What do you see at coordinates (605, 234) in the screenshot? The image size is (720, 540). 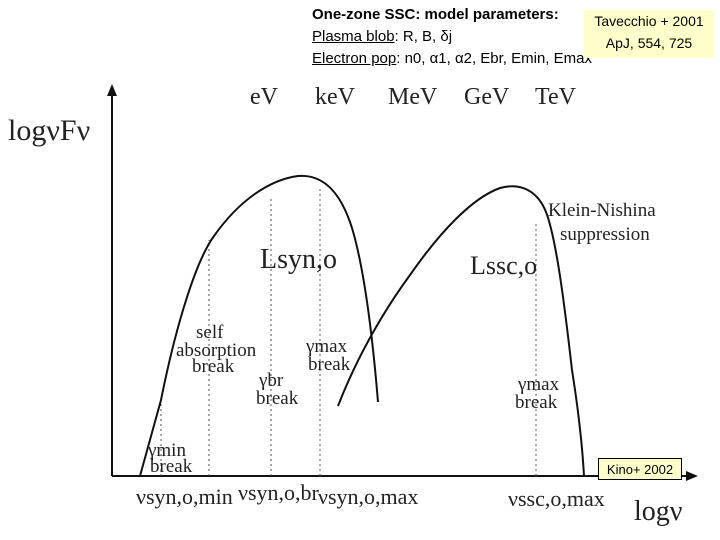 I see `label-suppression: suppression` at bounding box center [605, 234].